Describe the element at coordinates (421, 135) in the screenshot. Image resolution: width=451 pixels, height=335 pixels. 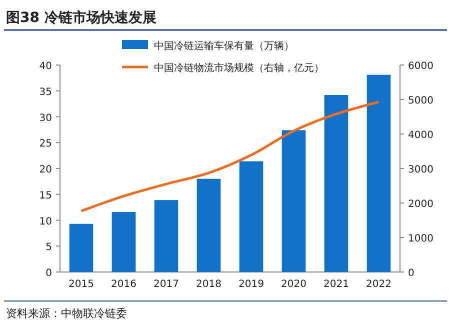
I see `y2-tick-label: 4000` at that location.